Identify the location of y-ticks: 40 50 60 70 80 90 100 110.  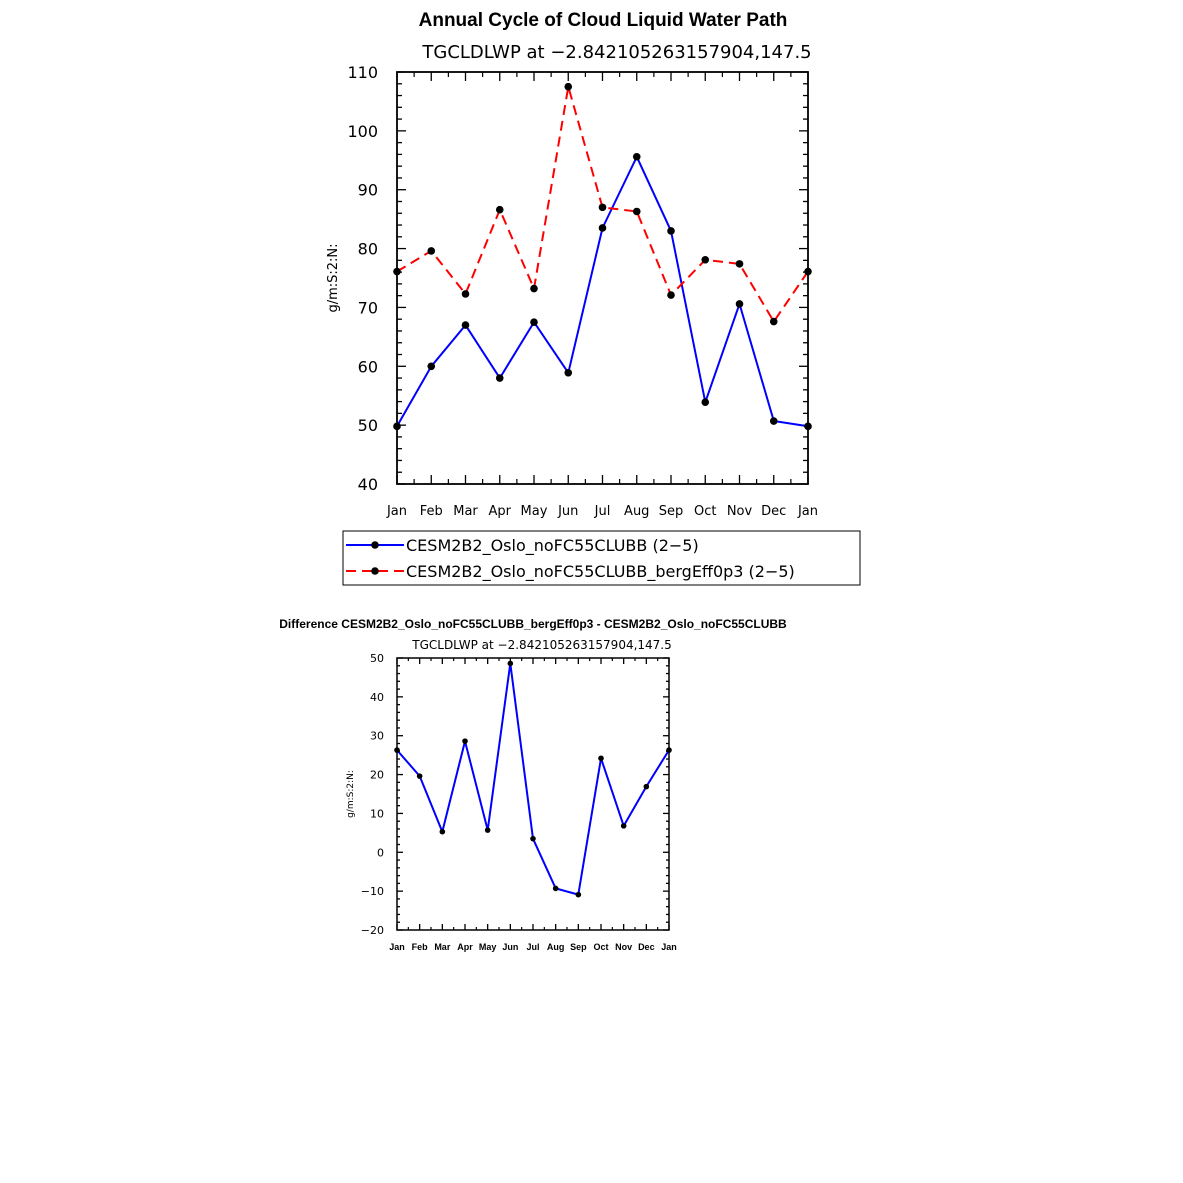
(577, 278).